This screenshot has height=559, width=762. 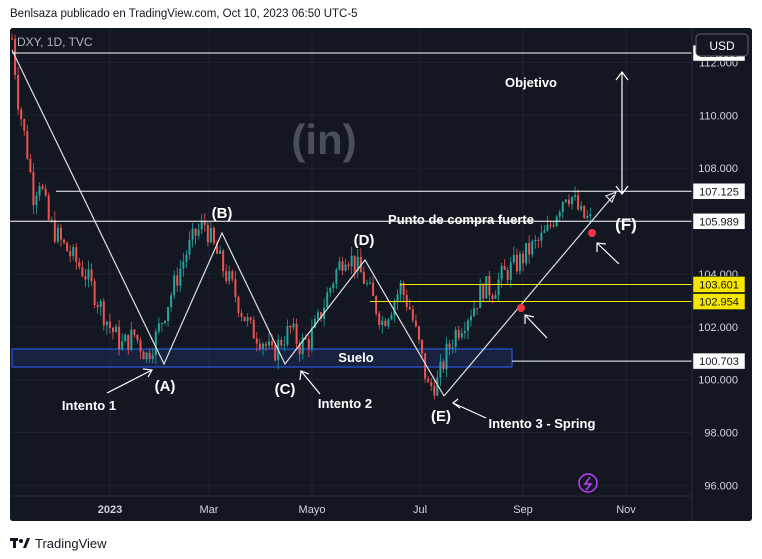 I want to click on label-punto-compra: Punto de compra fuerte, so click(x=461, y=219).